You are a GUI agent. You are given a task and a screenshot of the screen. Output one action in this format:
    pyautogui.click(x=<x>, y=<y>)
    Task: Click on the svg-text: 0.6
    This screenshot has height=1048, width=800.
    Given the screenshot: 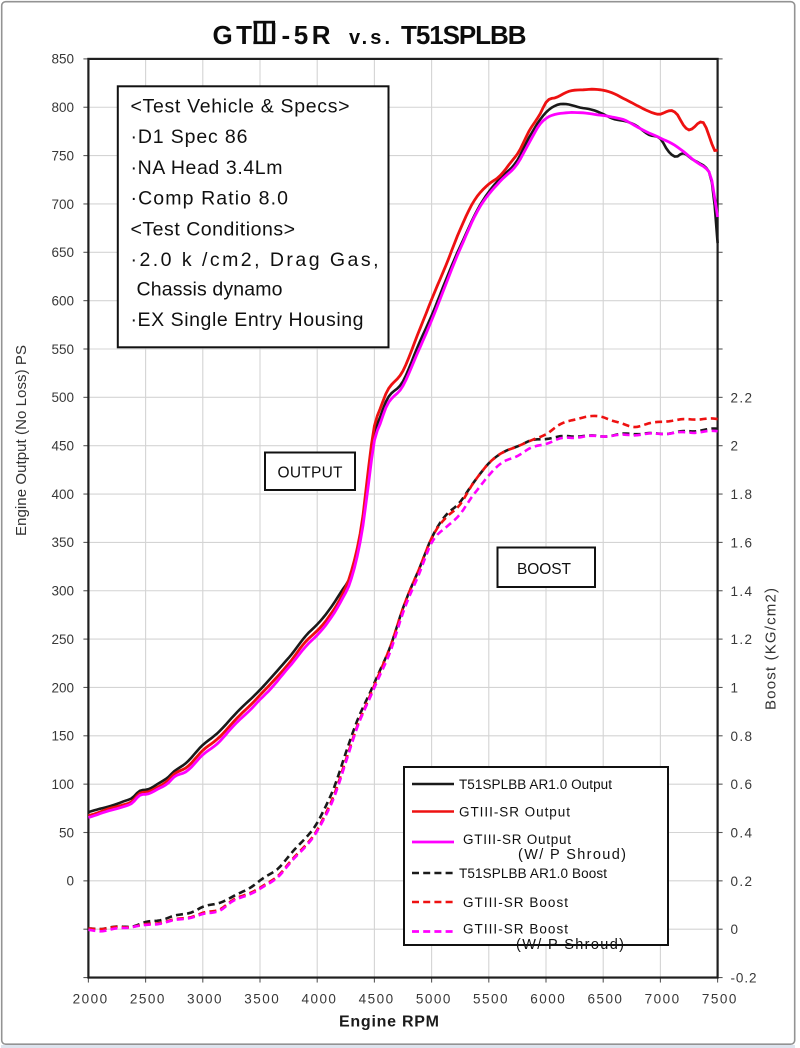 What is the action you would take?
    pyautogui.click(x=742, y=784)
    